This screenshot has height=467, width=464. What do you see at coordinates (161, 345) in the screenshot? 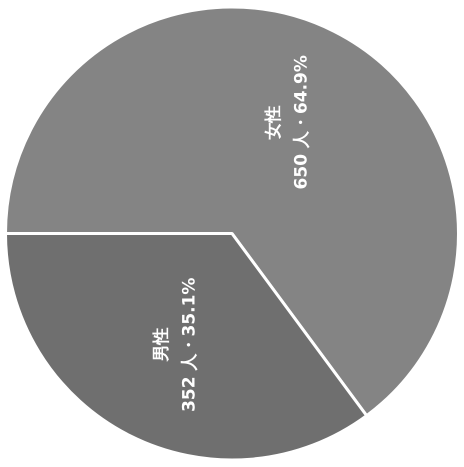
I see `slice-label: 男性` at bounding box center [161, 345].